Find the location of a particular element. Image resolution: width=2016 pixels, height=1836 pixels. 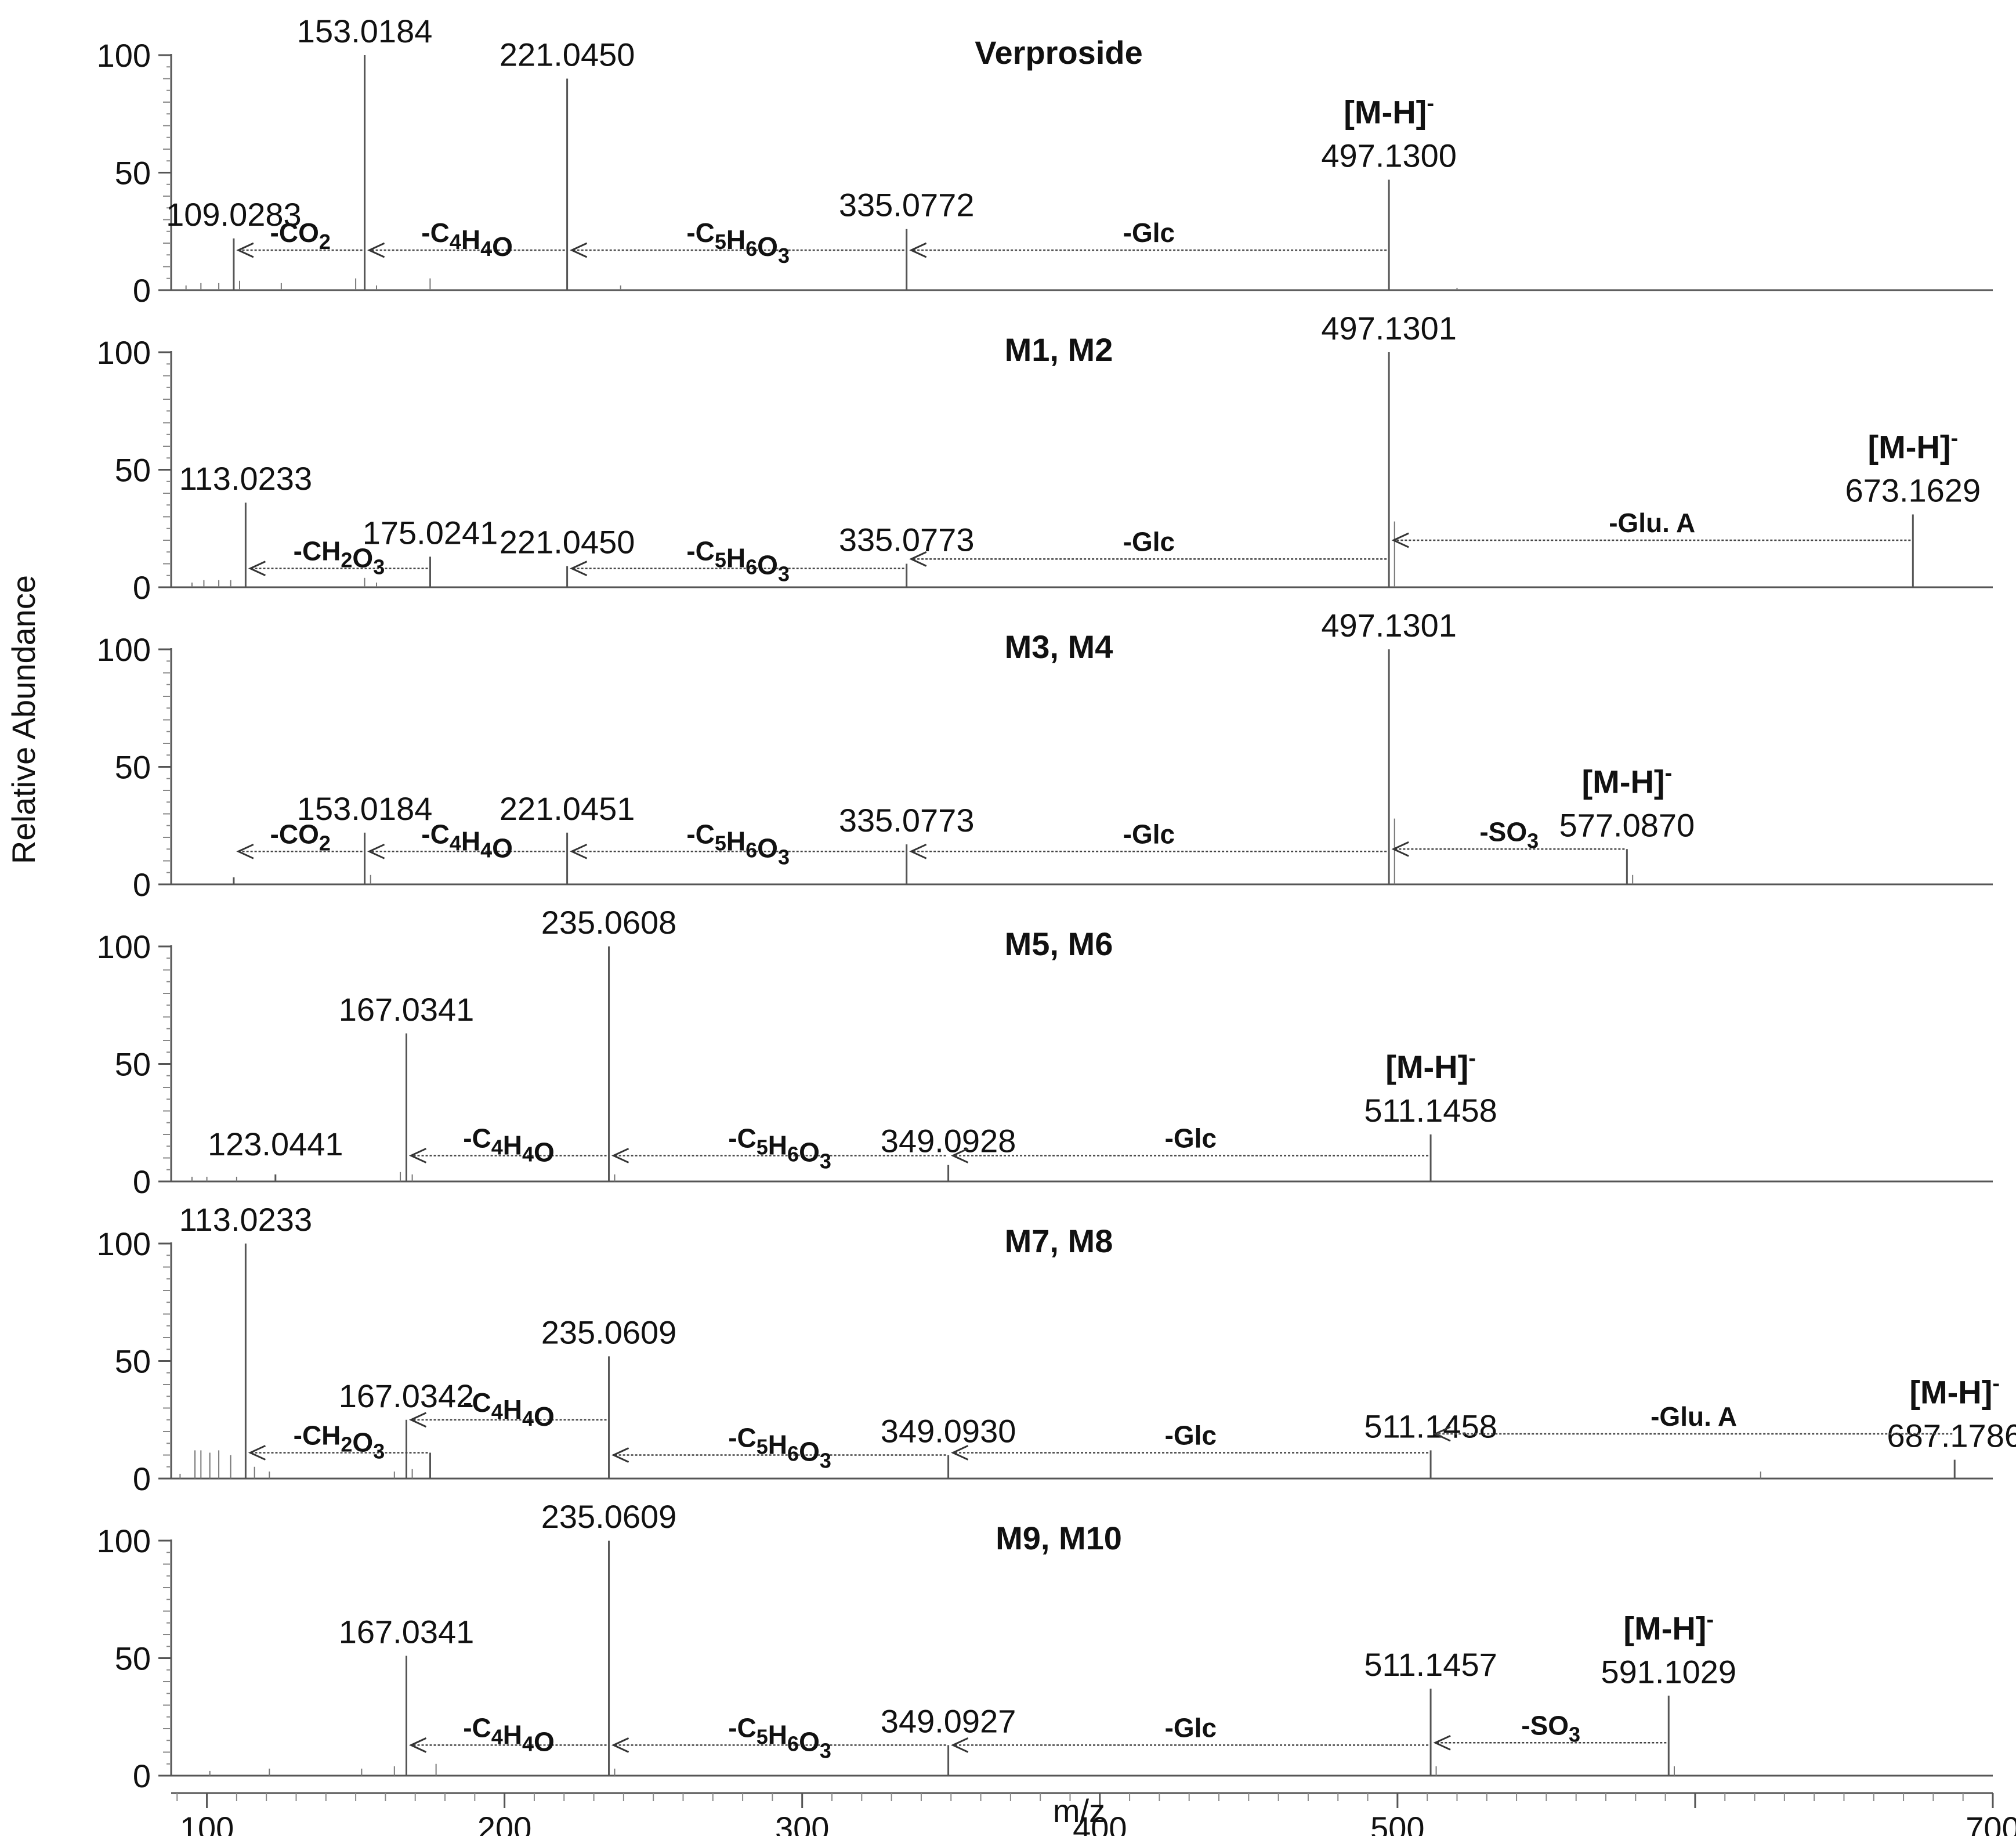

panel-title: M1, M2 is located at coordinates (1059, 349).